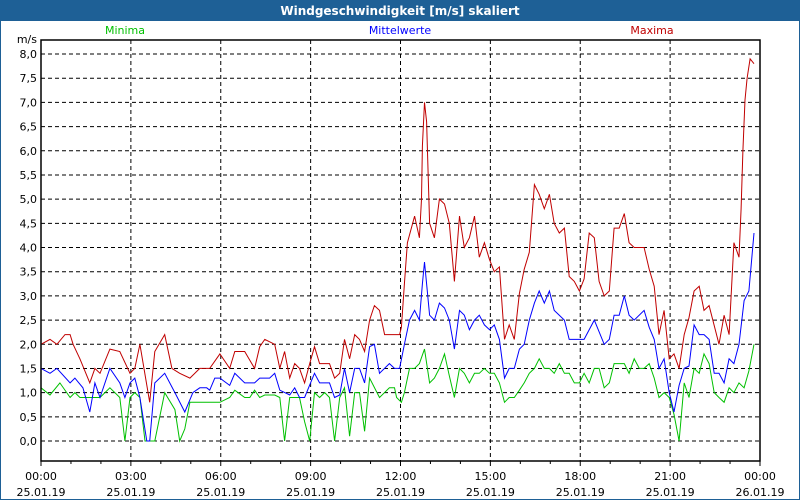 The height and width of the screenshot is (500, 800). Describe the element at coordinates (29, 417) in the screenshot. I see `y-tick-label: 0,5` at that location.